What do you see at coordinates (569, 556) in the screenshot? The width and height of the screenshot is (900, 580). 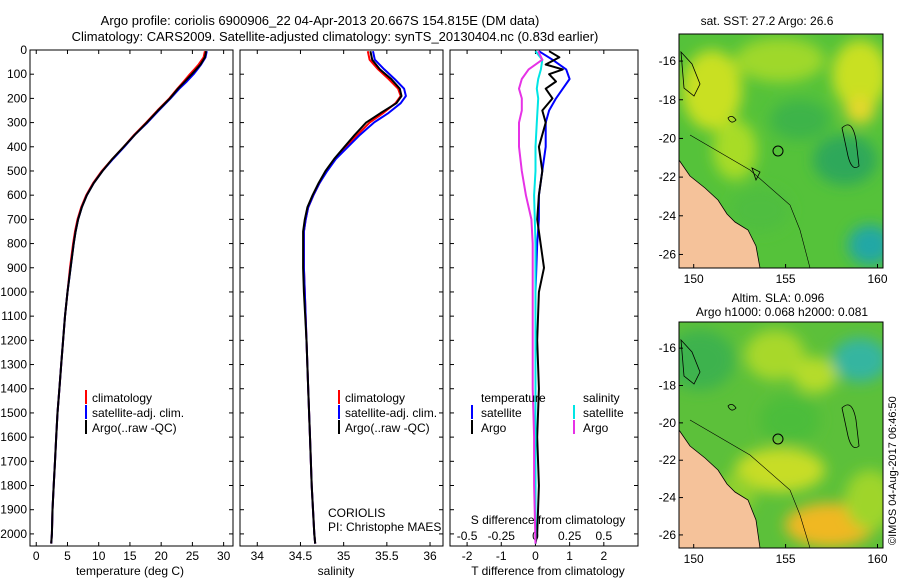 I see `x-tick-label: 1` at bounding box center [569, 556].